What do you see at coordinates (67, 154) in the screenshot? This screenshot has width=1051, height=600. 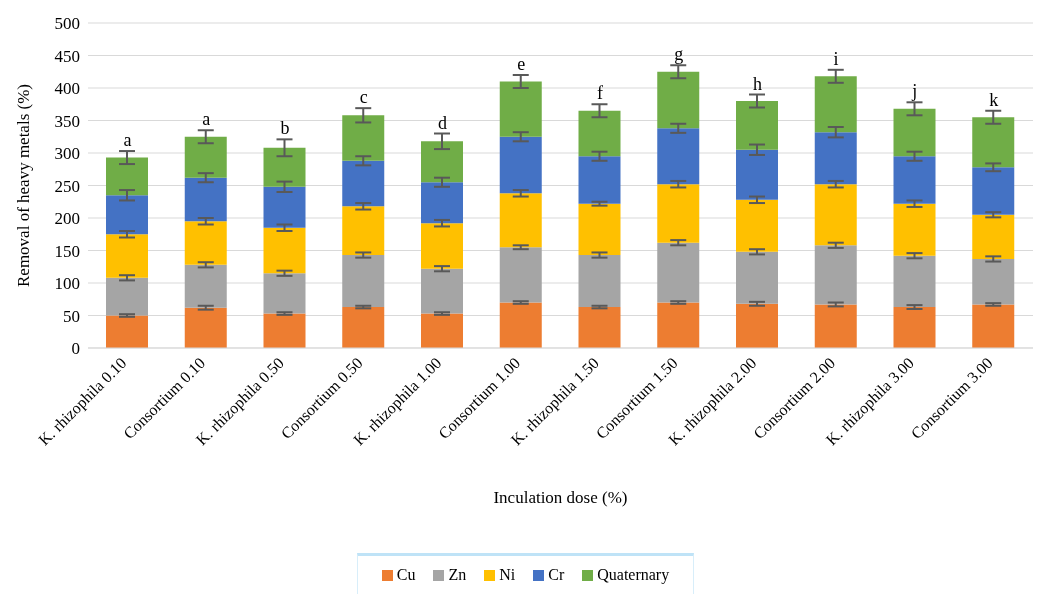 I see `y-tick-label: 300` at bounding box center [67, 154].